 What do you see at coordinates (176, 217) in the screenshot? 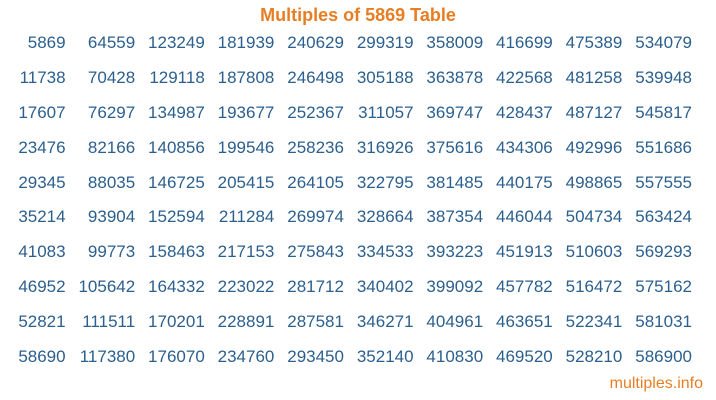
I see `multiple-value-cell: 152594` at bounding box center [176, 217].